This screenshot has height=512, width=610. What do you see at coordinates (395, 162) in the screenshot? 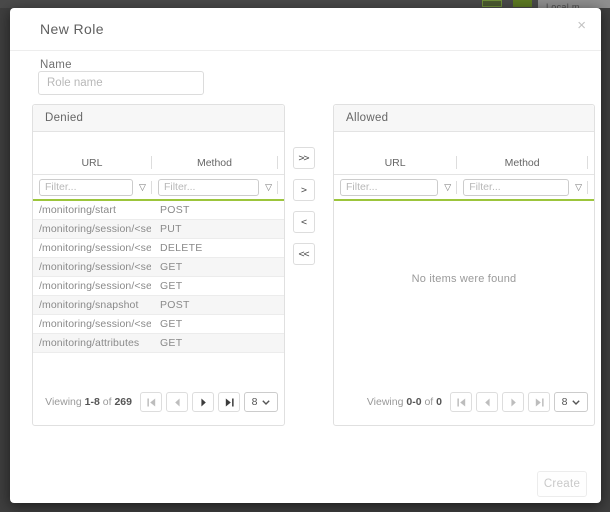
I see `allowed-url-column-header: URL` at bounding box center [395, 162].